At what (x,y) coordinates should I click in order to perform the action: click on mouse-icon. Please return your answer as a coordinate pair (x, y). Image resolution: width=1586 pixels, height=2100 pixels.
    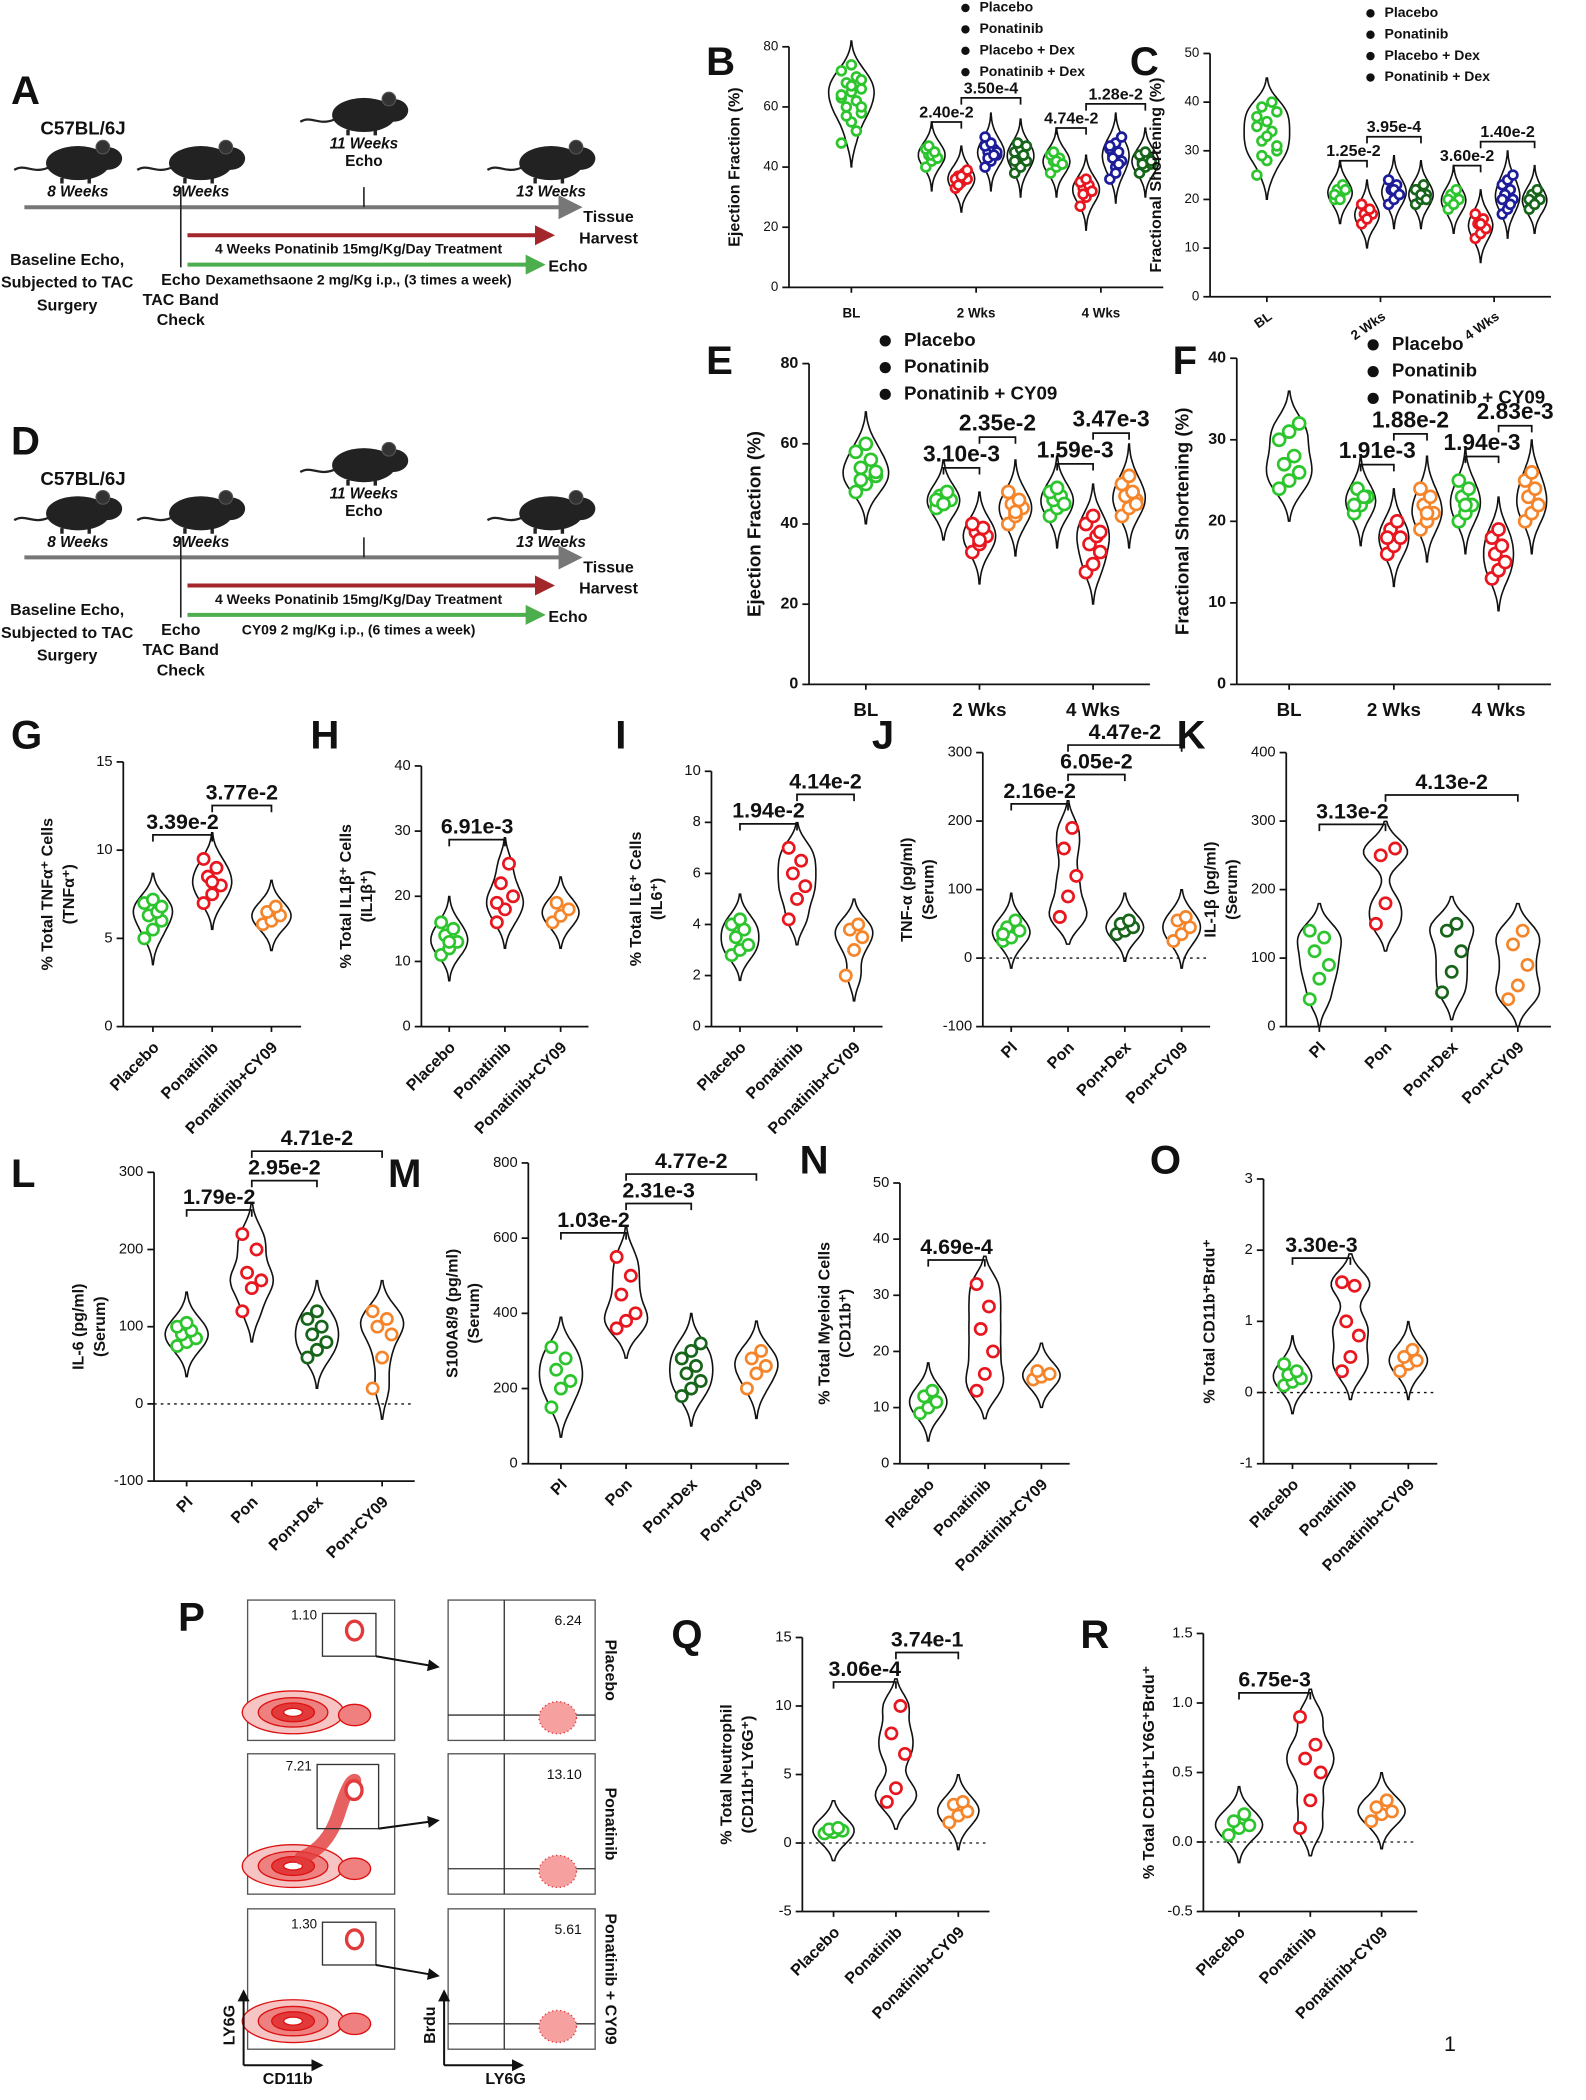
    Looking at the image, I should click on (354, 463).